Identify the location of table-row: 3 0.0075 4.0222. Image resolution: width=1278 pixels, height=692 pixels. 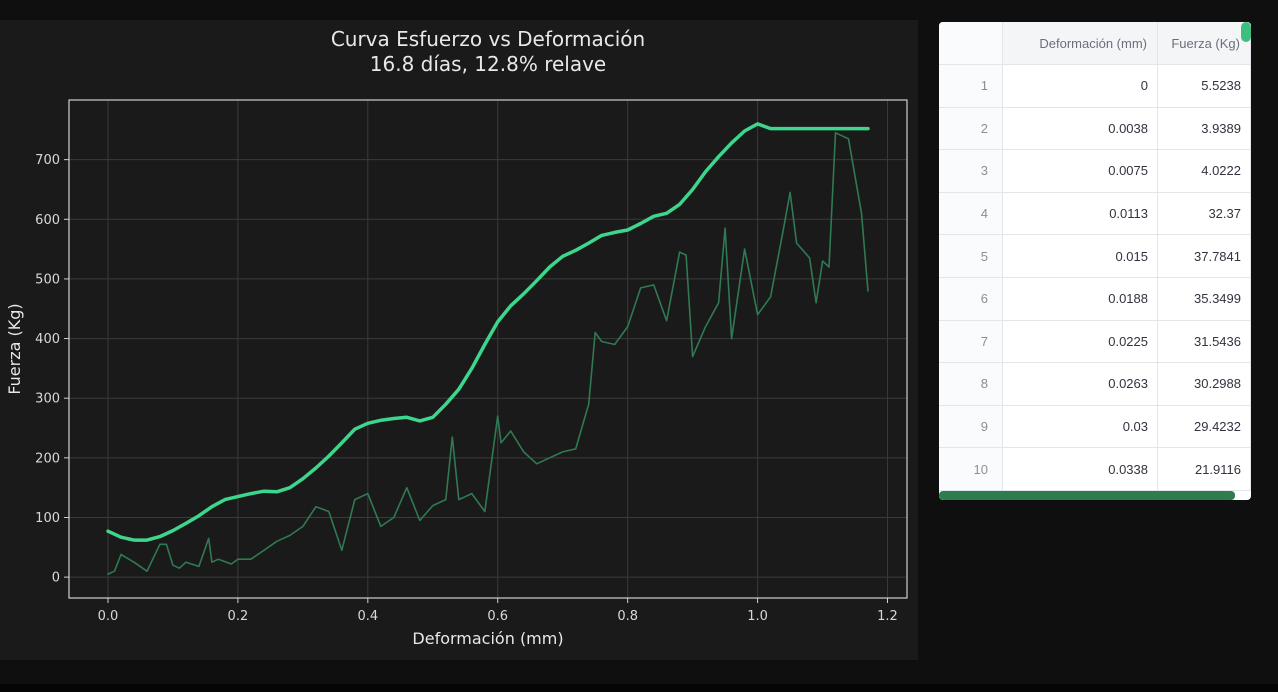
(1095, 171).